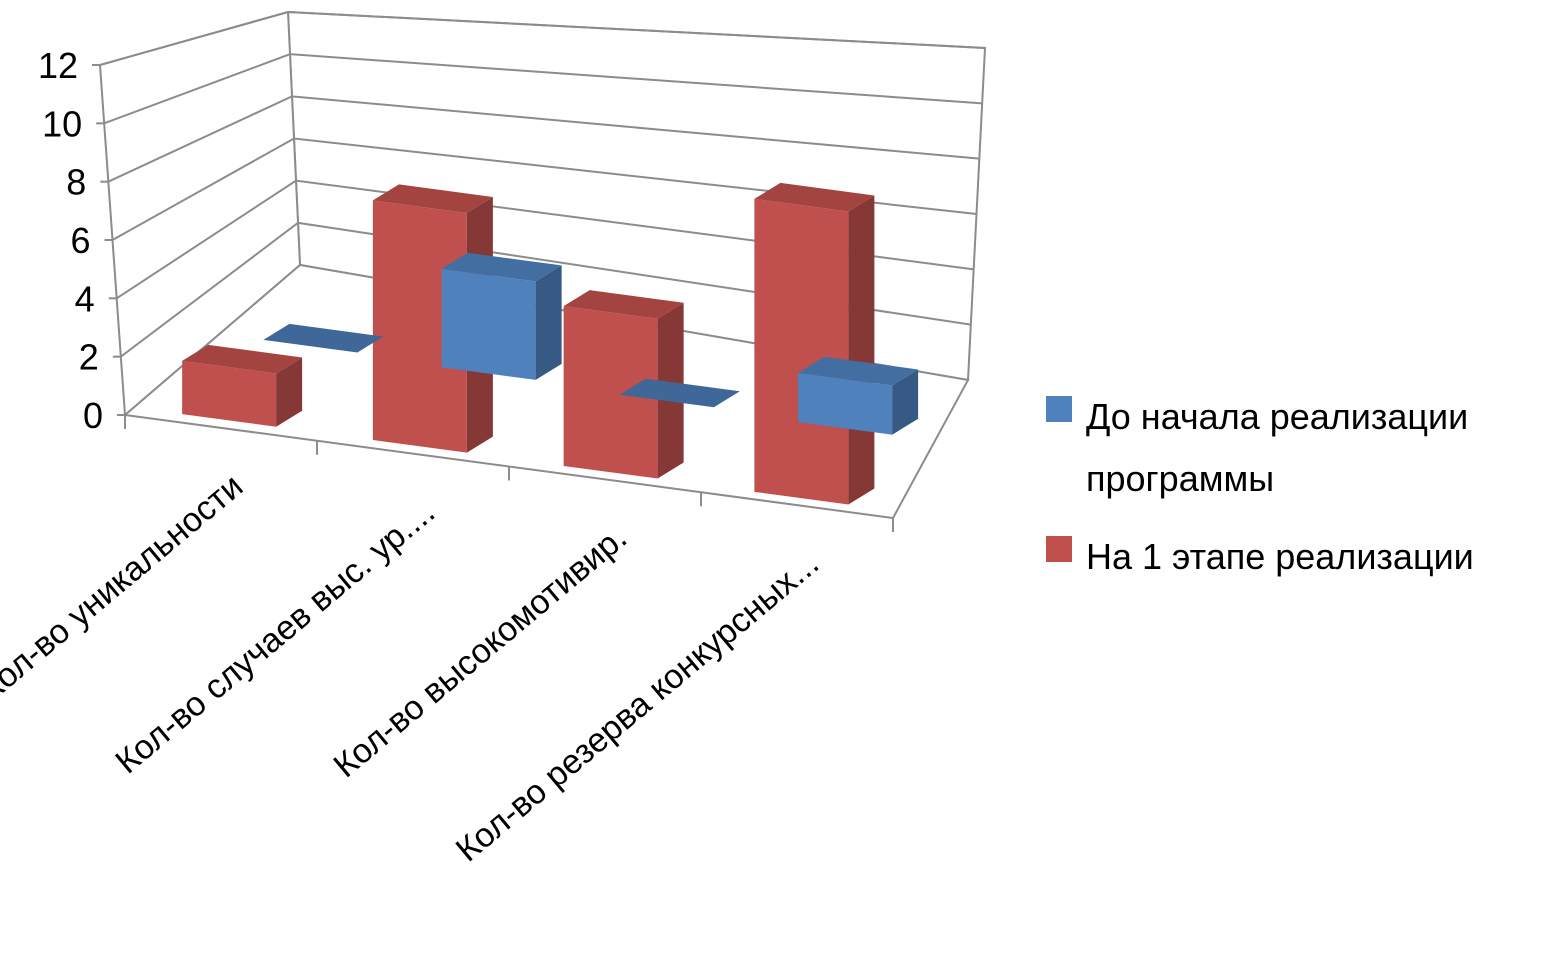  What do you see at coordinates (85, 298) in the screenshot?
I see `y-tick-label: 4` at bounding box center [85, 298].